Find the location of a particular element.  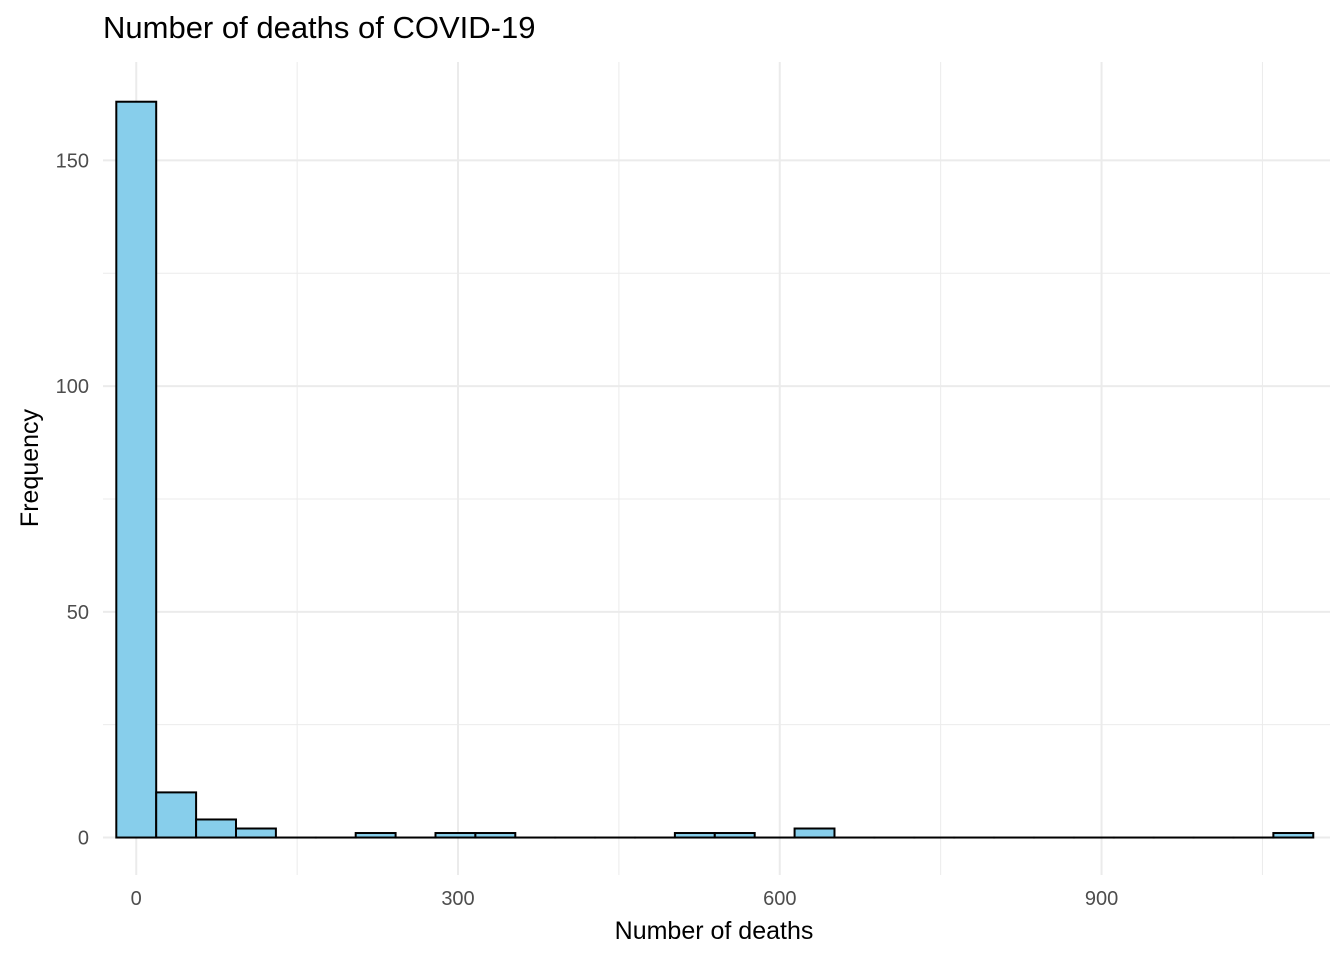

y-tick-label: 50 is located at coordinates (78, 613).